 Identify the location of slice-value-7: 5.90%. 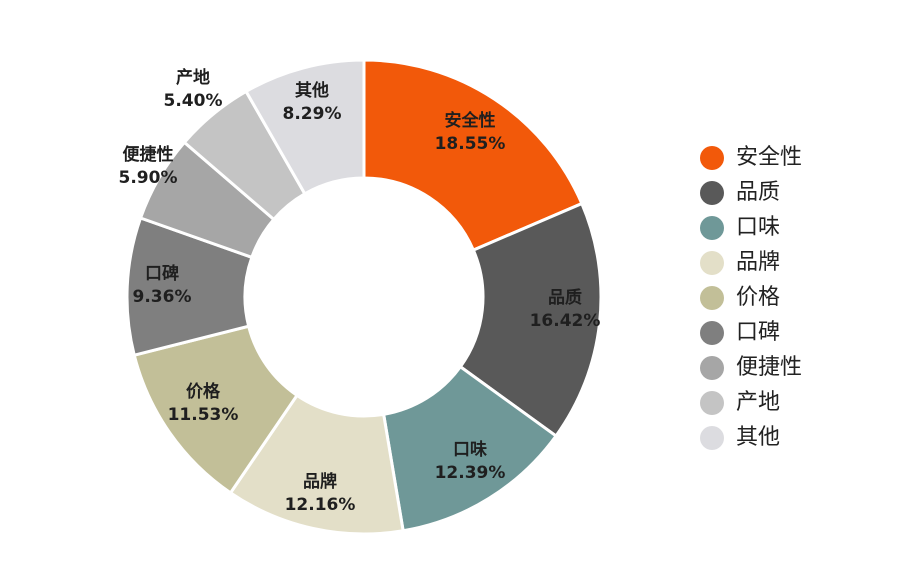
(148, 178).